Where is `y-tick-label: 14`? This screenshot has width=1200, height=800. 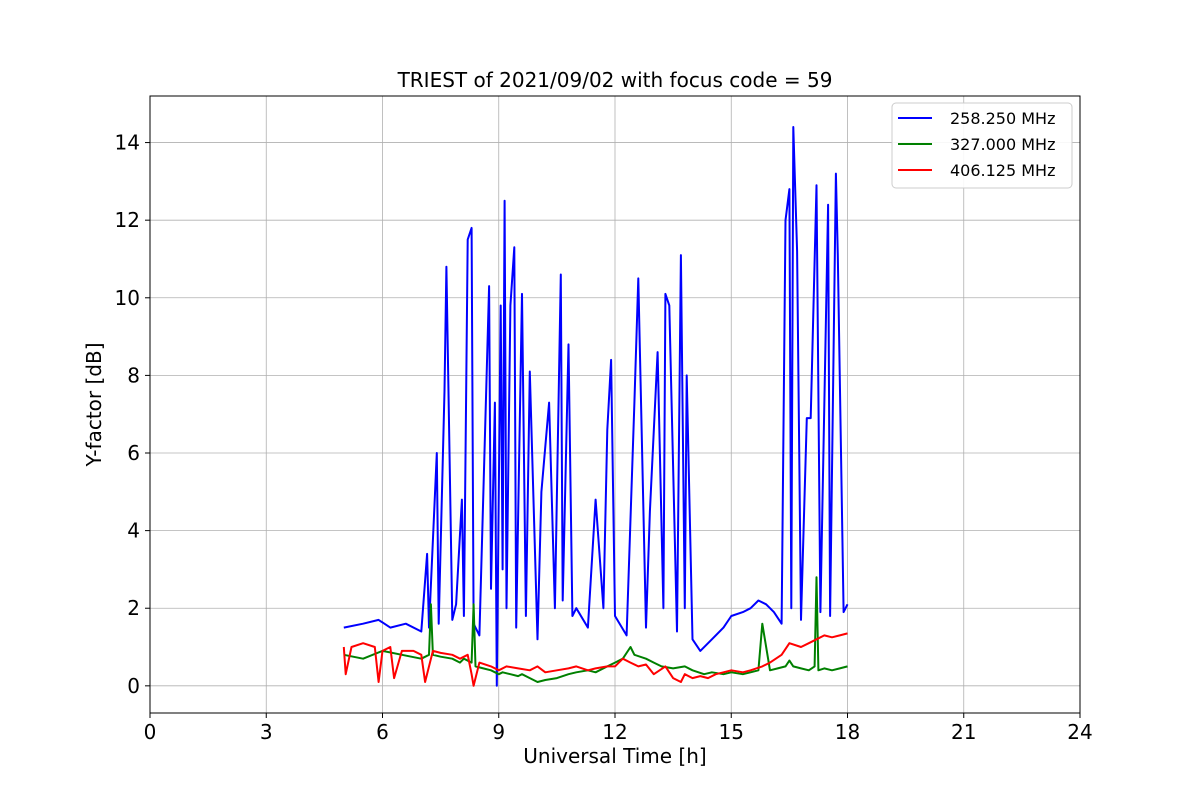
y-tick-label: 14 is located at coordinates (127, 143).